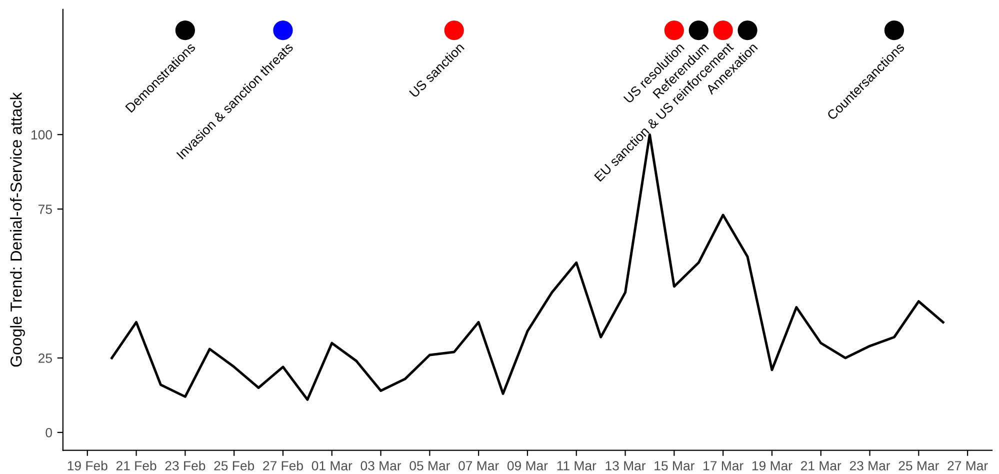 Image resolution: width=999 pixels, height=474 pixels. I want to click on y-axis-title: Google Trend: Denial-of-Service attack, so click(17, 229).